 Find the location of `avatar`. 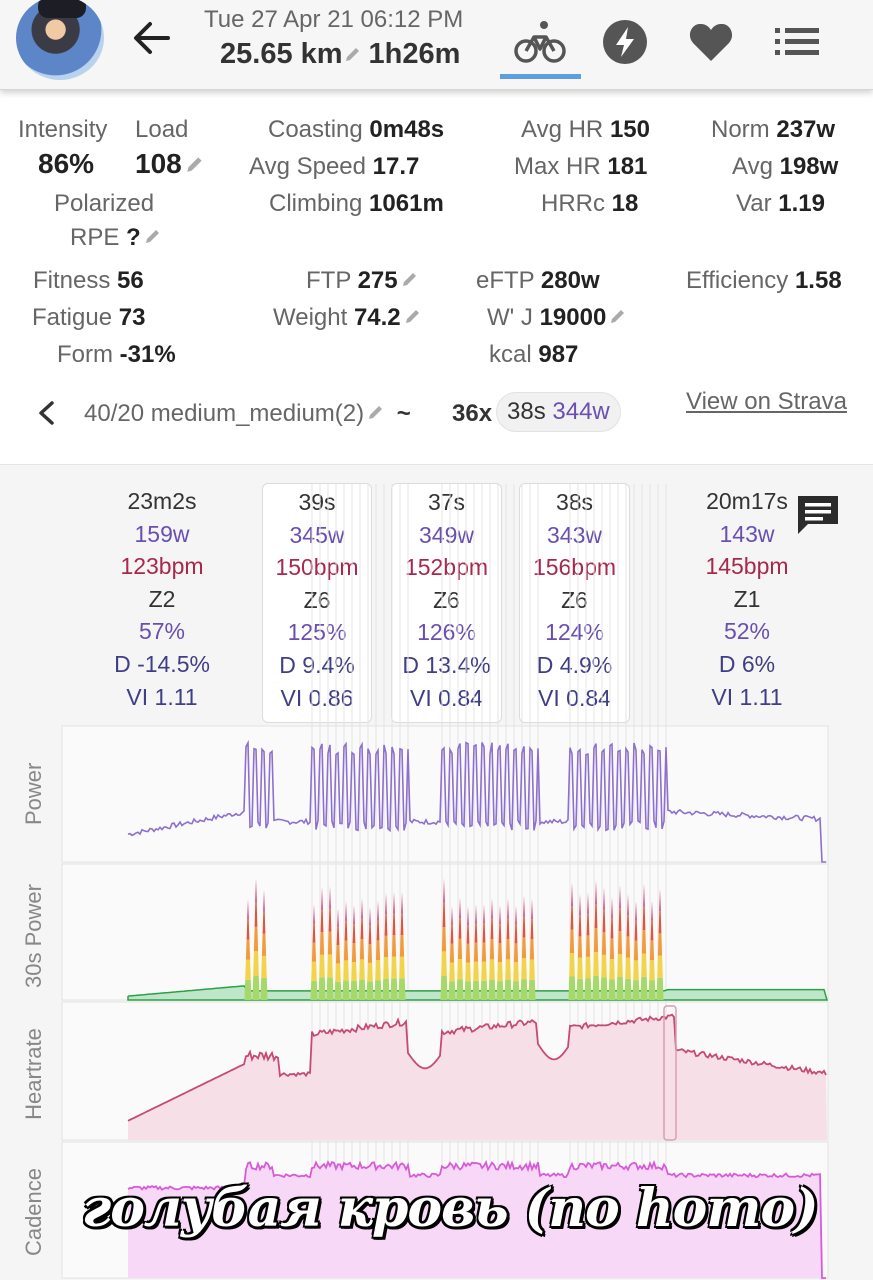

avatar is located at coordinates (60, 40).